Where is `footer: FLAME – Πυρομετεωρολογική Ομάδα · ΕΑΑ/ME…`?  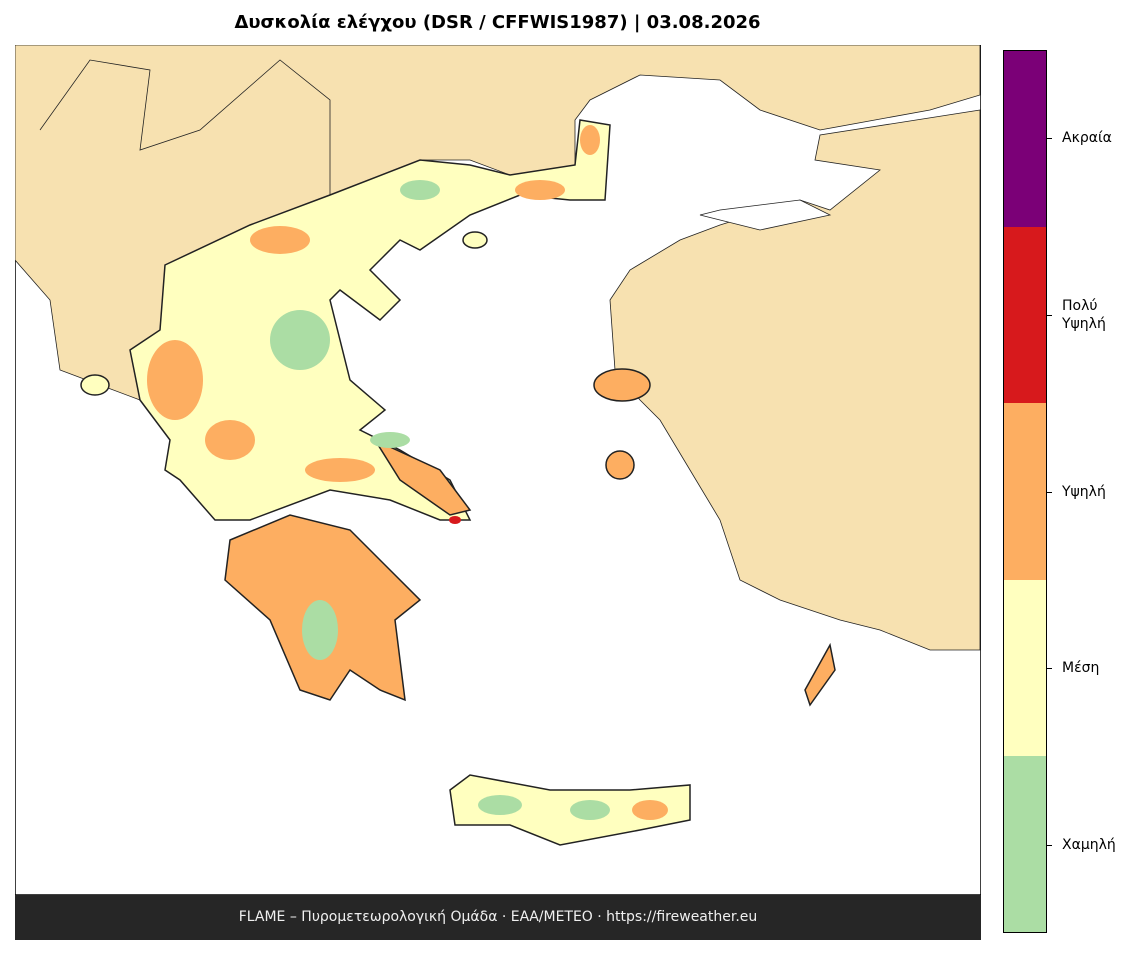 footer: FLAME – Πυρομετεωρολογική Ομάδα · ΕΑΑ/ME… is located at coordinates (498, 917).